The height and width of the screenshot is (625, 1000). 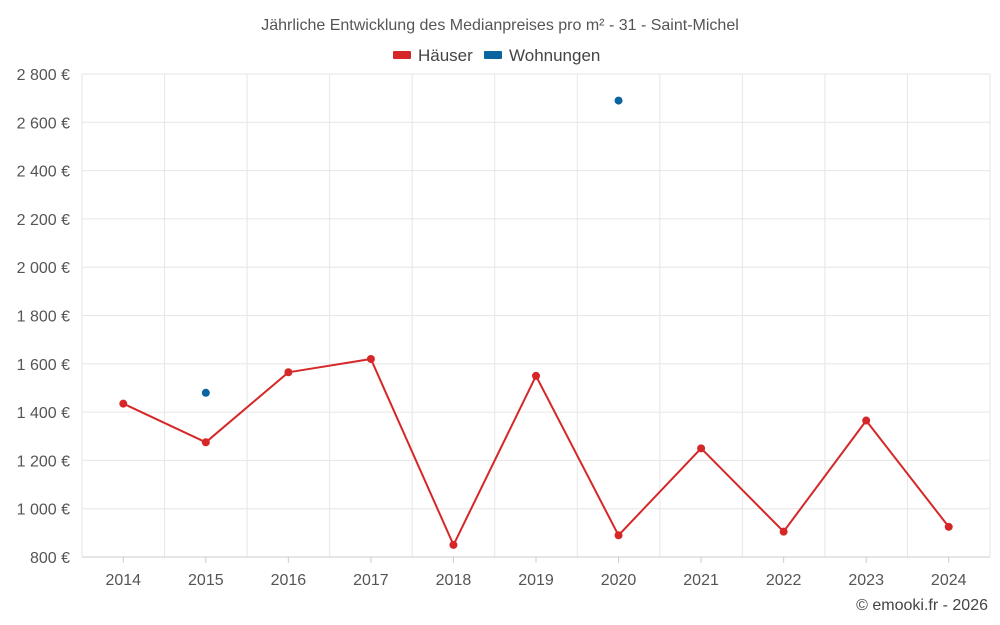 I want to click on x-tick-label: 2015, so click(x=206, y=580).